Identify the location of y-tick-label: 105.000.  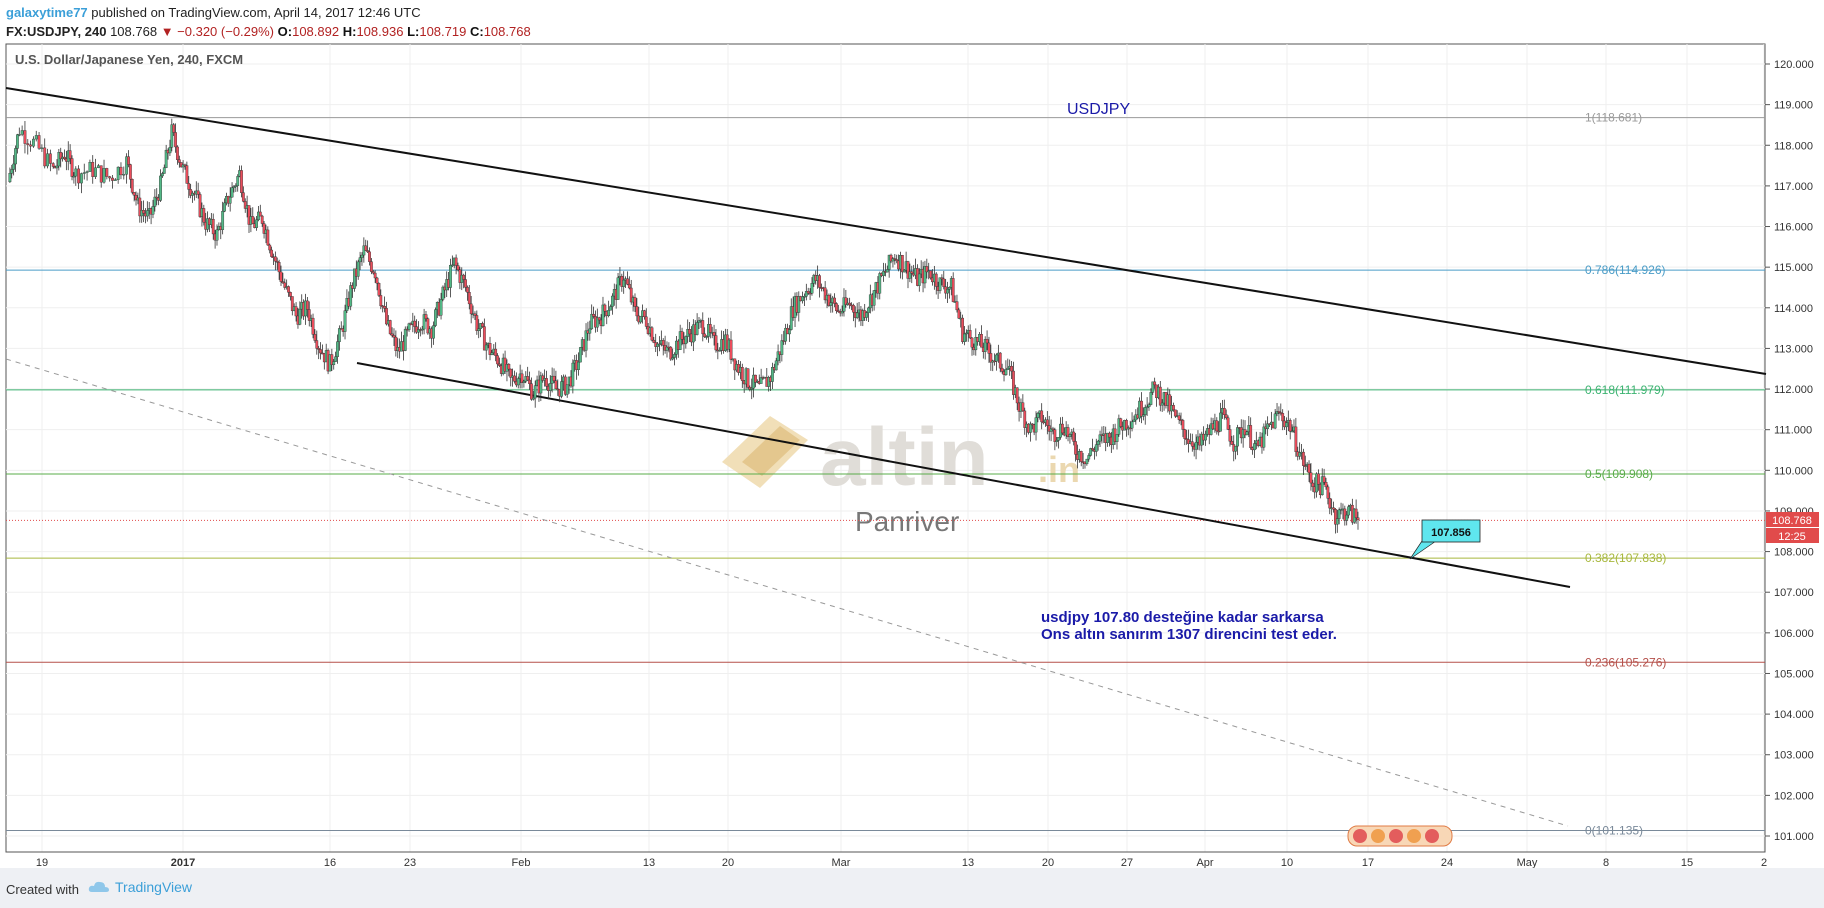
(1794, 674).